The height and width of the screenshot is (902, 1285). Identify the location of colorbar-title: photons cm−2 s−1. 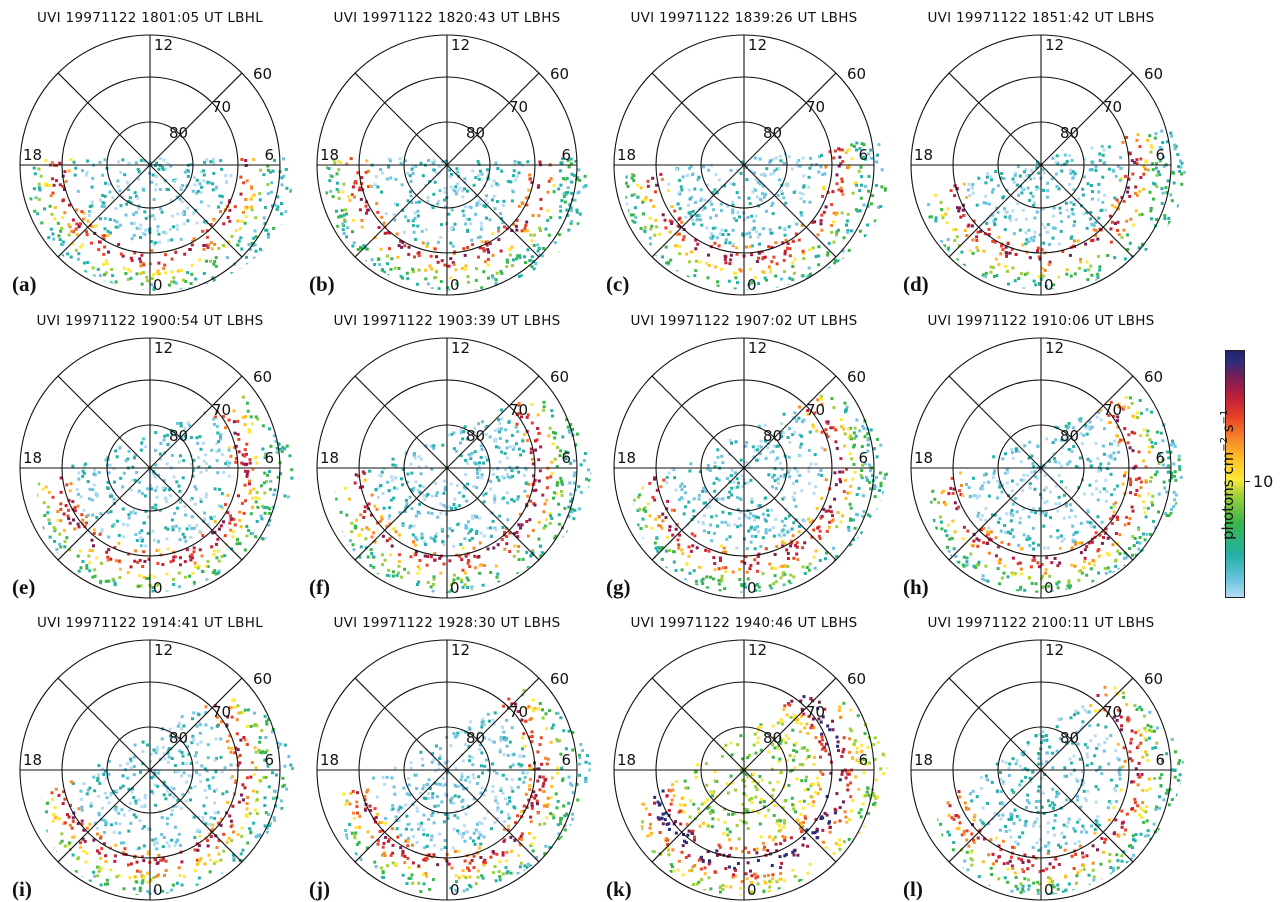
(1228, 475).